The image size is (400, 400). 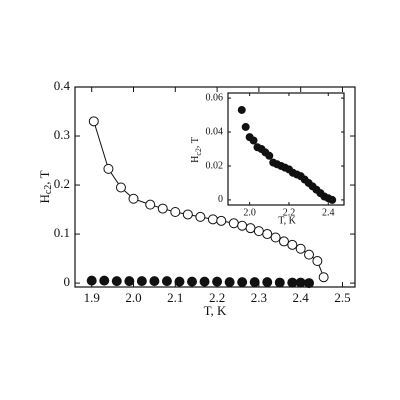 I want to click on y-tick-label: 0.2, so click(x=62, y=183).